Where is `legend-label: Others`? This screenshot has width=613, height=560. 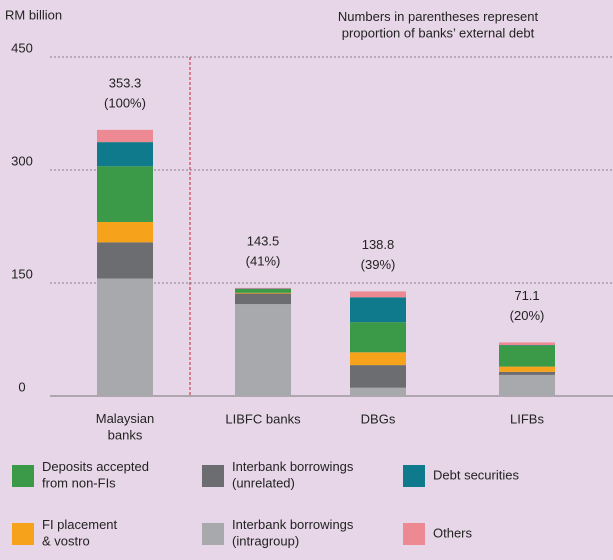
legend-label: Others is located at coordinates (453, 532).